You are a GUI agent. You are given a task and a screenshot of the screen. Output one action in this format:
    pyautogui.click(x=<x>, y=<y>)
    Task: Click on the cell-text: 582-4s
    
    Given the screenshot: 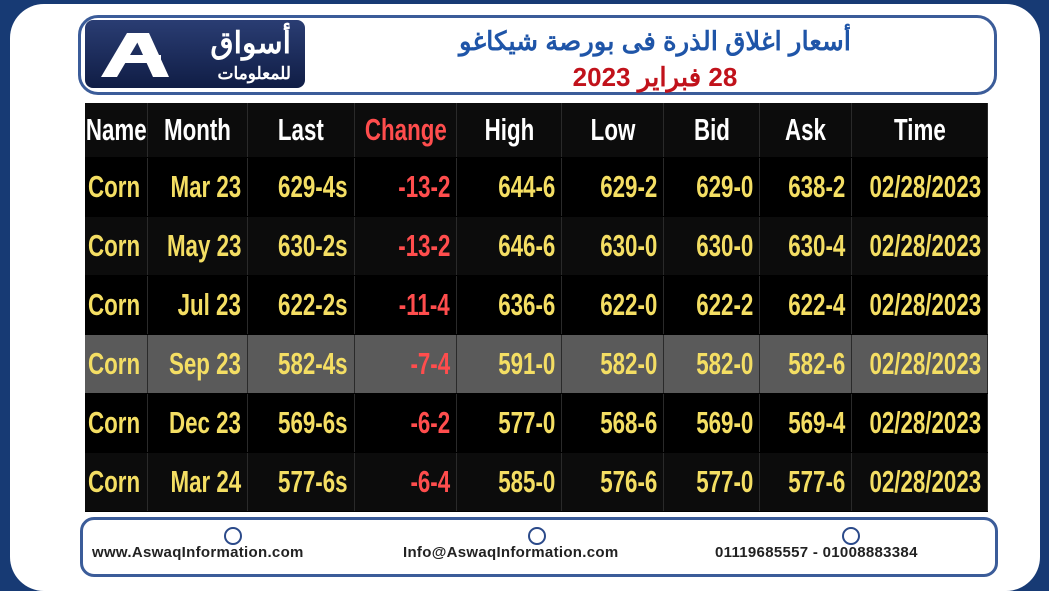 What is the action you would take?
    pyautogui.click(x=313, y=363)
    